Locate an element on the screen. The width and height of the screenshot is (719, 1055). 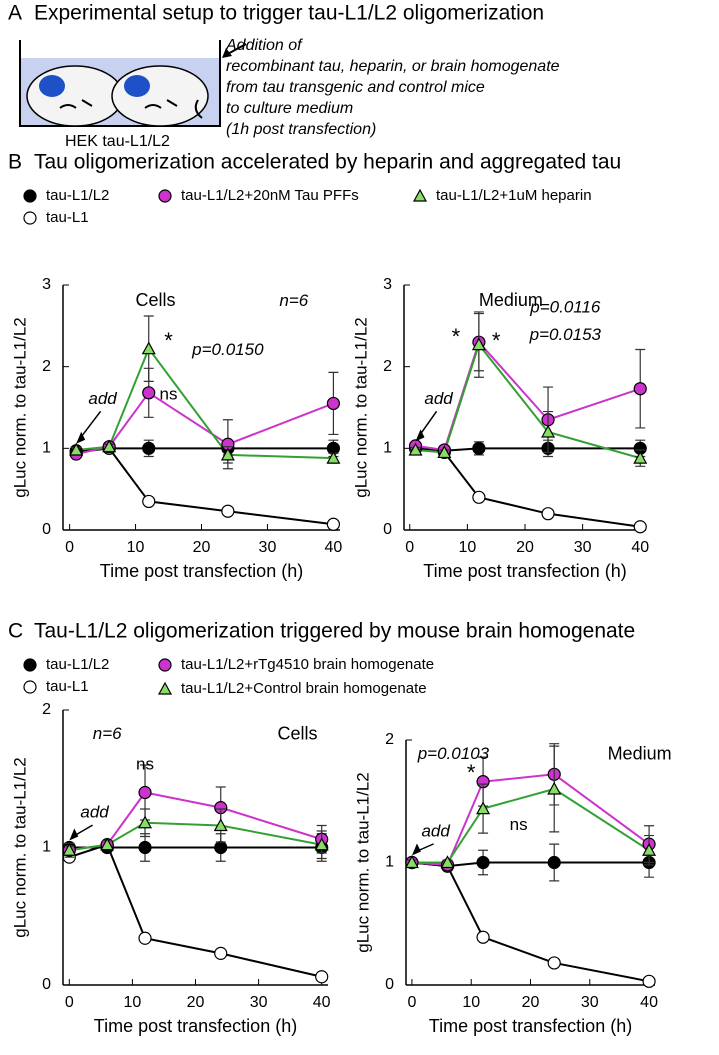
note-line: (1h post transfection) is located at coordinates (301, 129).